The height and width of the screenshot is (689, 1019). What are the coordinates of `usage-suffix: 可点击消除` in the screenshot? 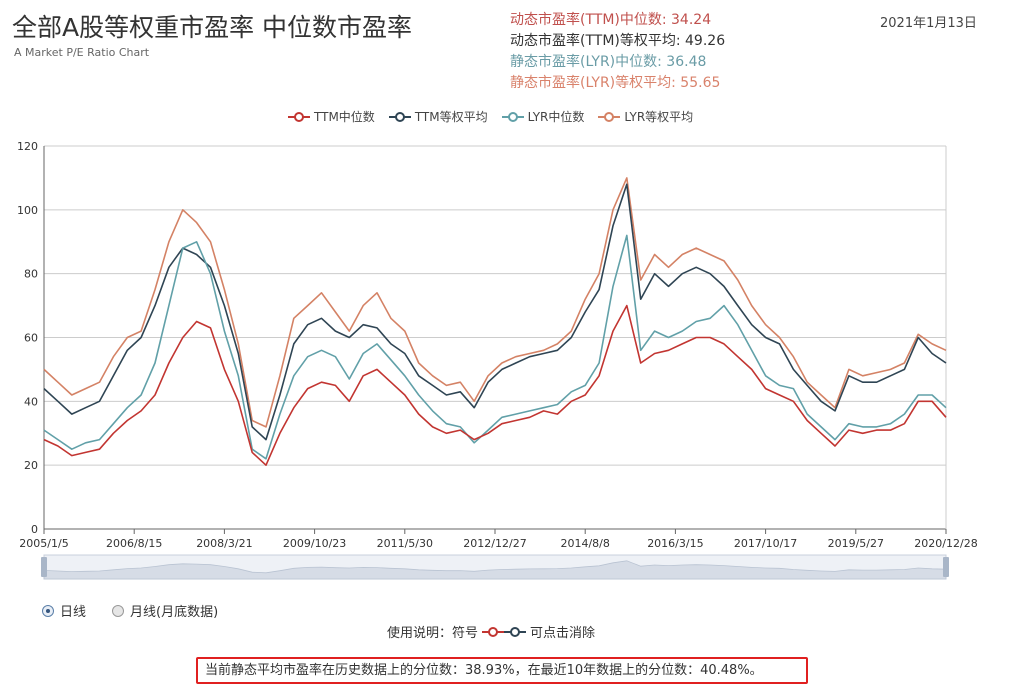 It's located at (563, 633).